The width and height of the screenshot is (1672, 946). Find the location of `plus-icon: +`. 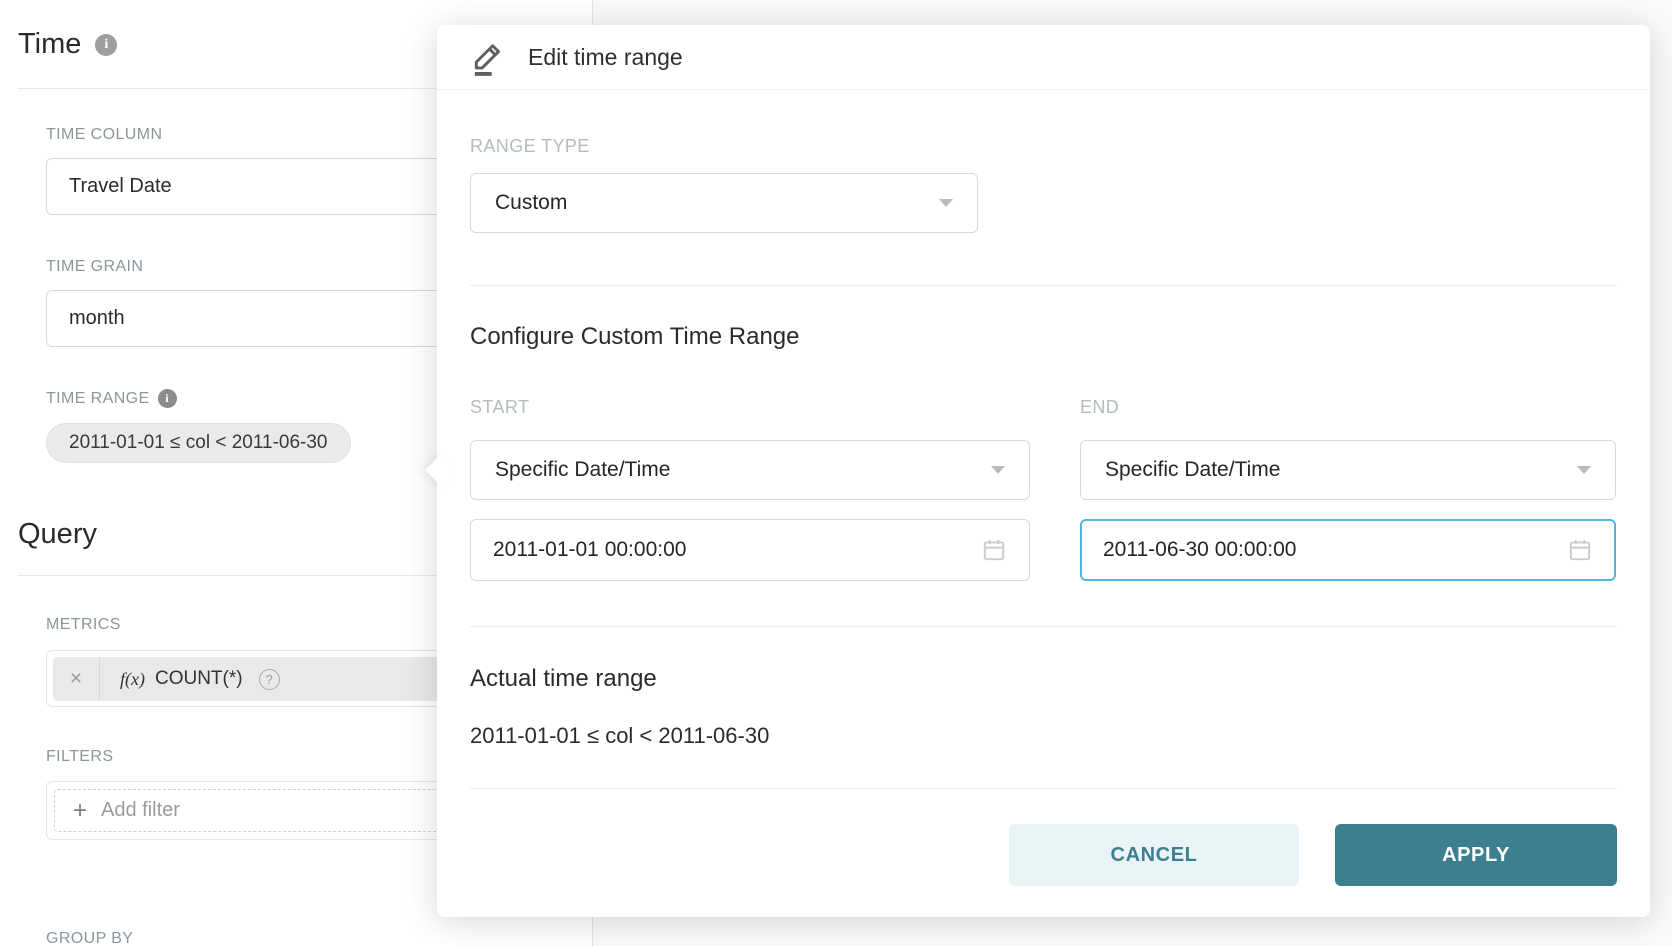

plus-icon: + is located at coordinates (80, 810).